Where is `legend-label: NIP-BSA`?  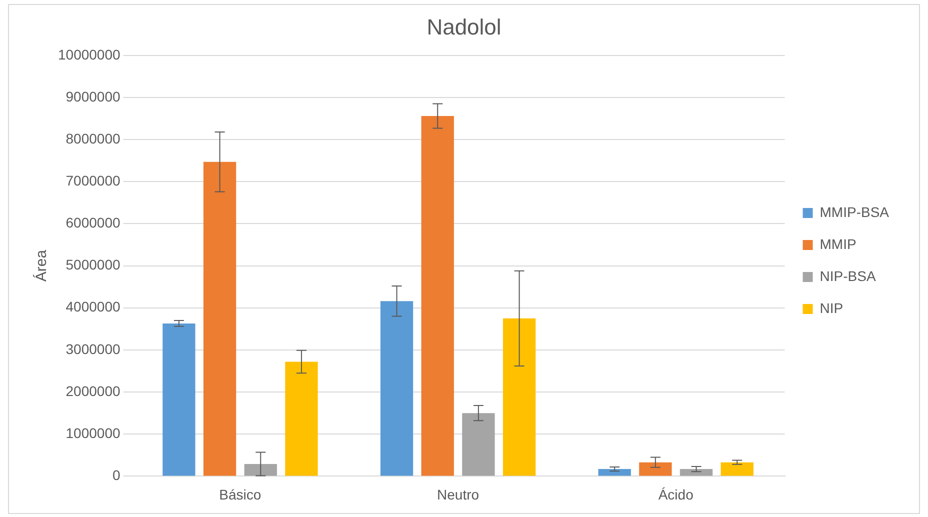 legend-label: NIP-BSA is located at coordinates (848, 276).